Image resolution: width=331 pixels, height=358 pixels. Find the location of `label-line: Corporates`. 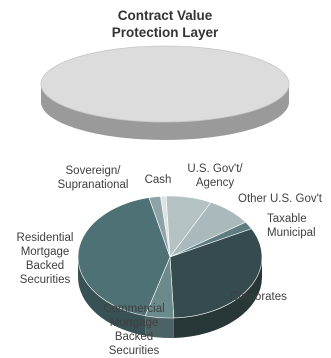

label-line: Corporates is located at coordinates (258, 297).